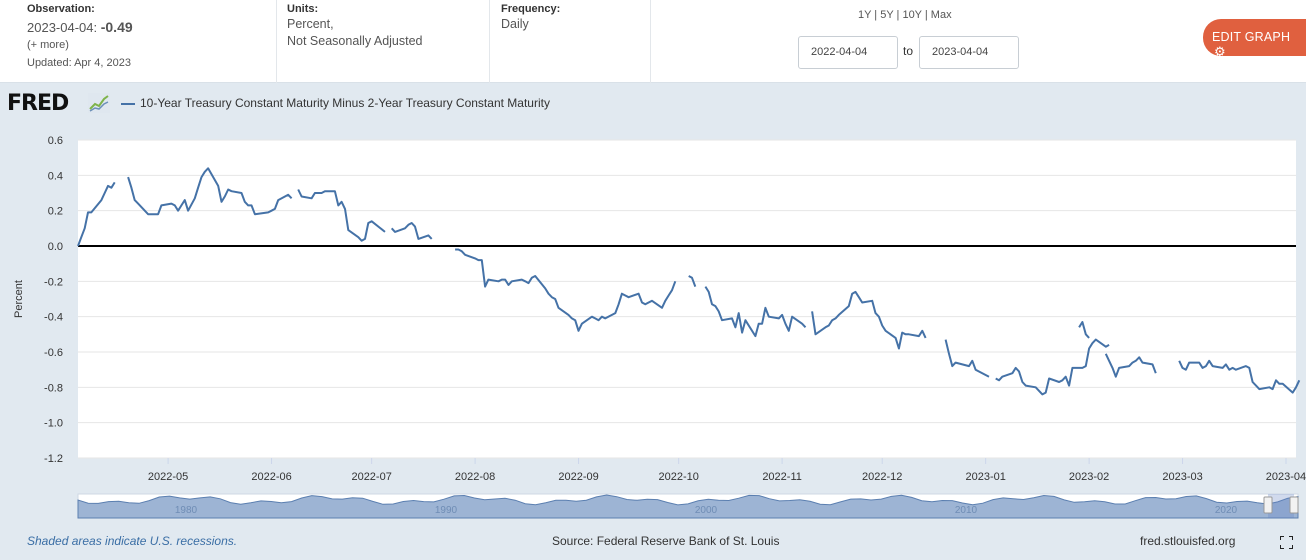  Describe the element at coordinates (531, 9) in the screenshot. I see `frequency-label: Frequency:` at that location.